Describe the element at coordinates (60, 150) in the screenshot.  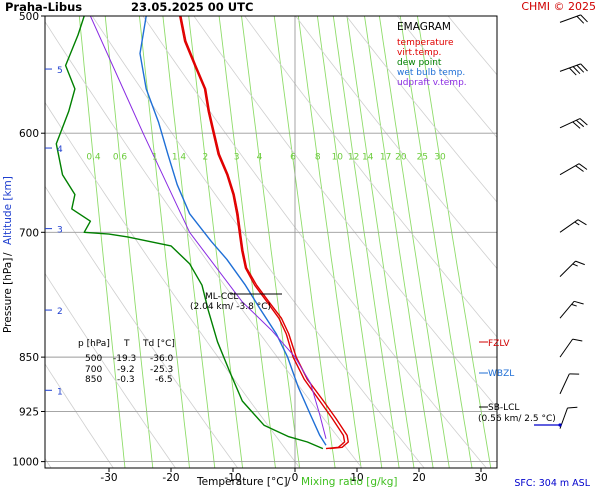
I see `altitude-tick-label: 4` at that location.